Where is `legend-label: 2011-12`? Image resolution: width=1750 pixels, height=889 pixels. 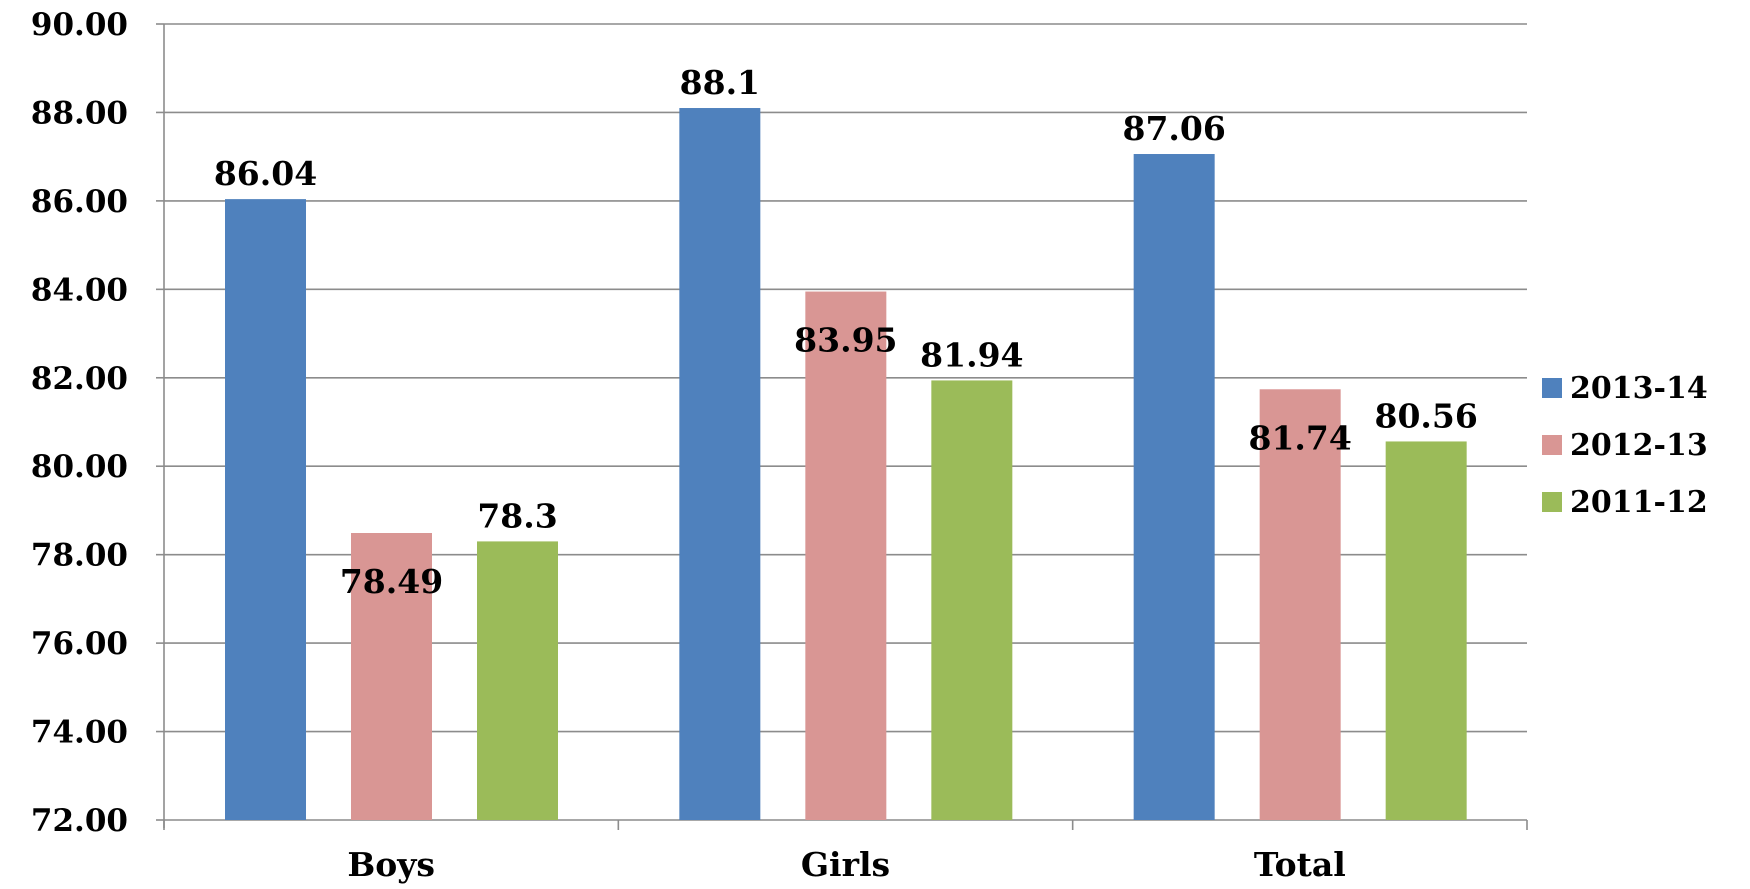
legend-label: 2011-12 is located at coordinates (1639, 502).